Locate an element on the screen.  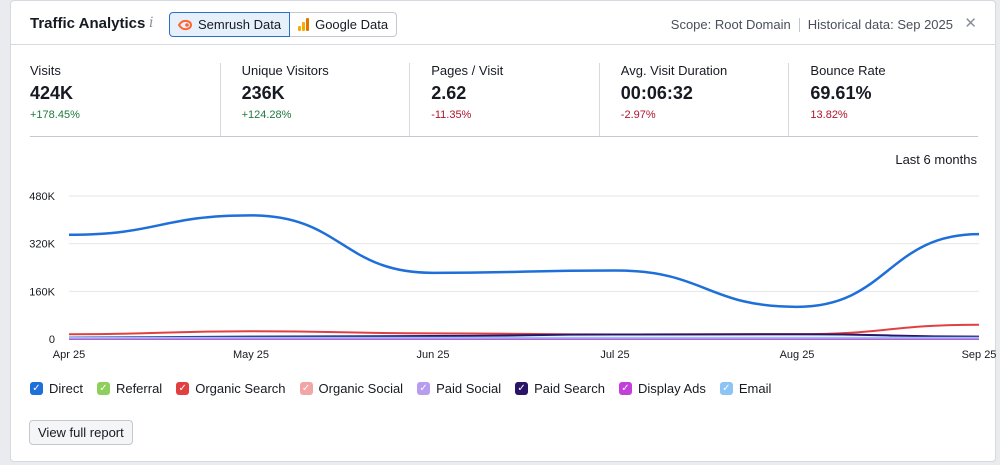
metric-value: 69.61% is located at coordinates (841, 93).